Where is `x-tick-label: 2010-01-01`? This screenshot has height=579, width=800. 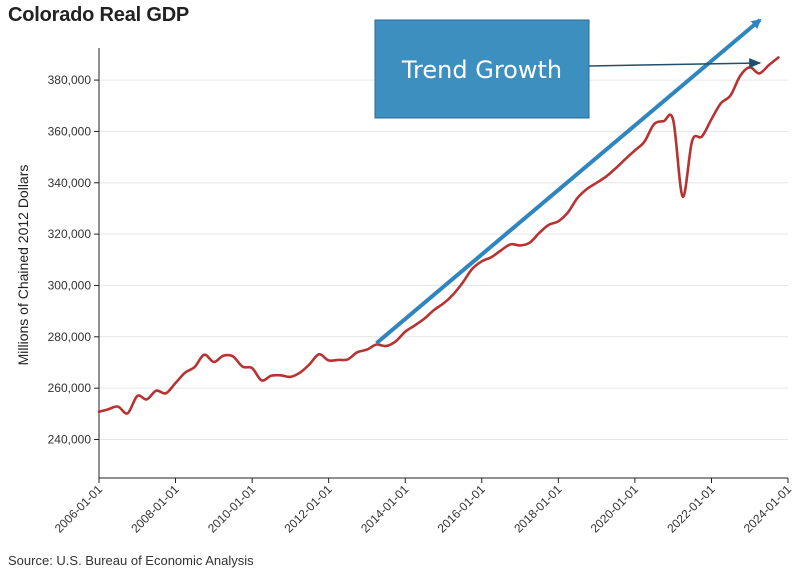
x-tick-label: 2010-01-01 is located at coordinates (232, 509).